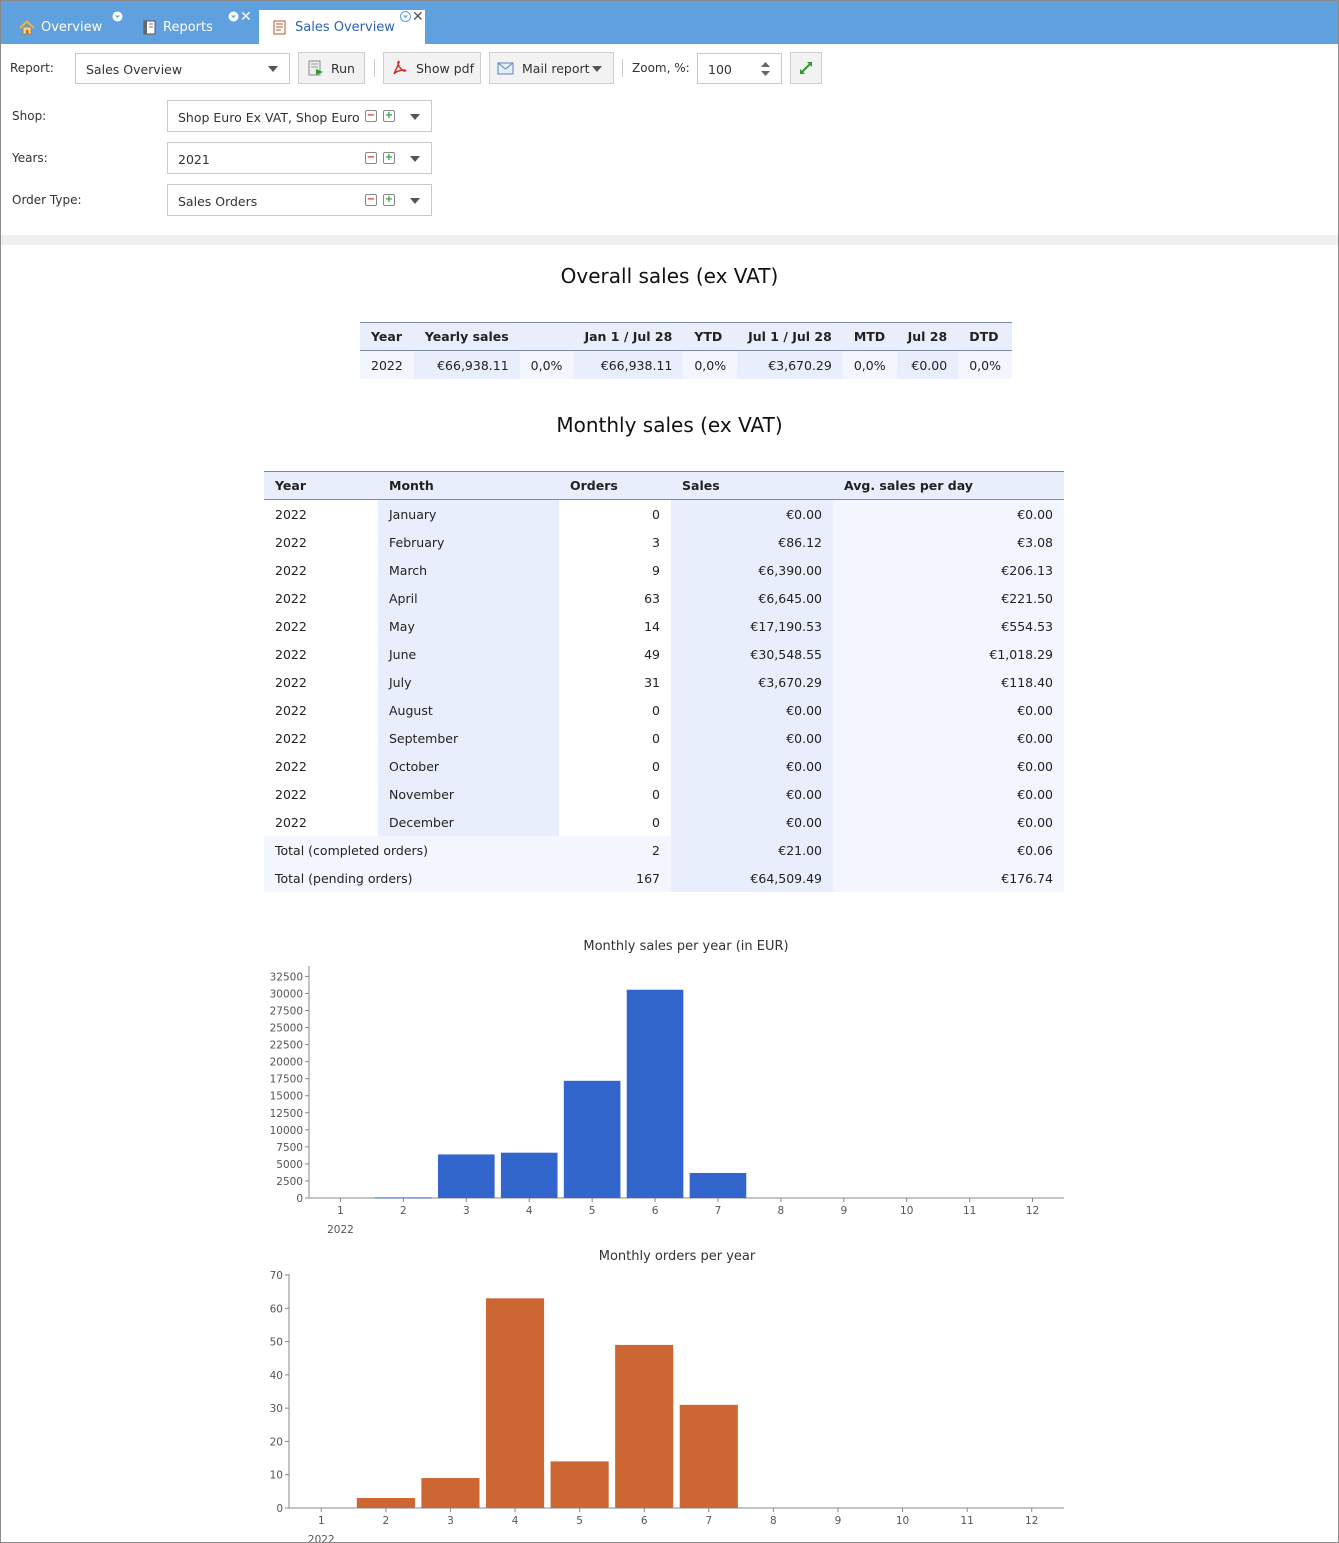 Image resolution: width=1339 pixels, height=1543 pixels. I want to click on table-row: 2022 March 9 €6,390.00 €206.13, so click(664, 570).